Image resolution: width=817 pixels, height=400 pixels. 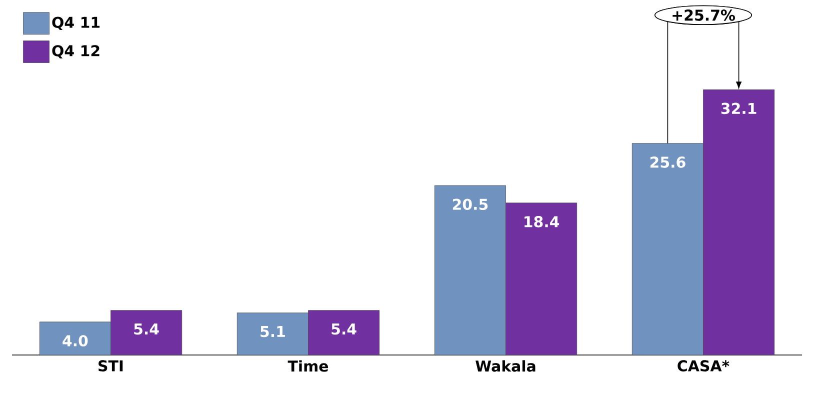 I want to click on text: +25.7%, so click(x=703, y=15).